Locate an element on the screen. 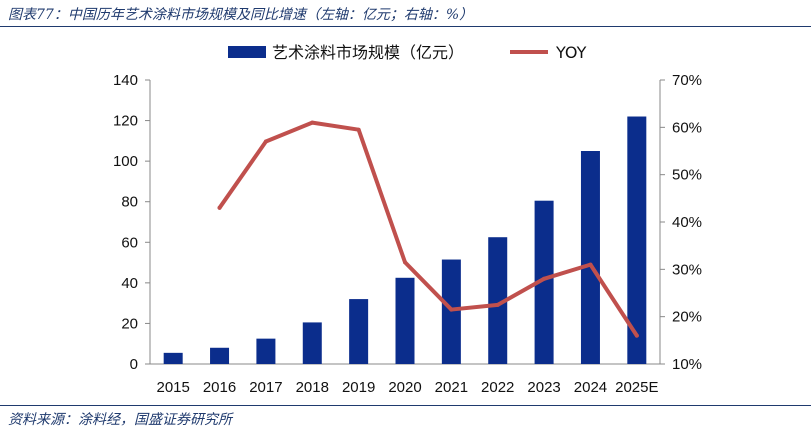  bottom-divider is located at coordinates (405, 405).